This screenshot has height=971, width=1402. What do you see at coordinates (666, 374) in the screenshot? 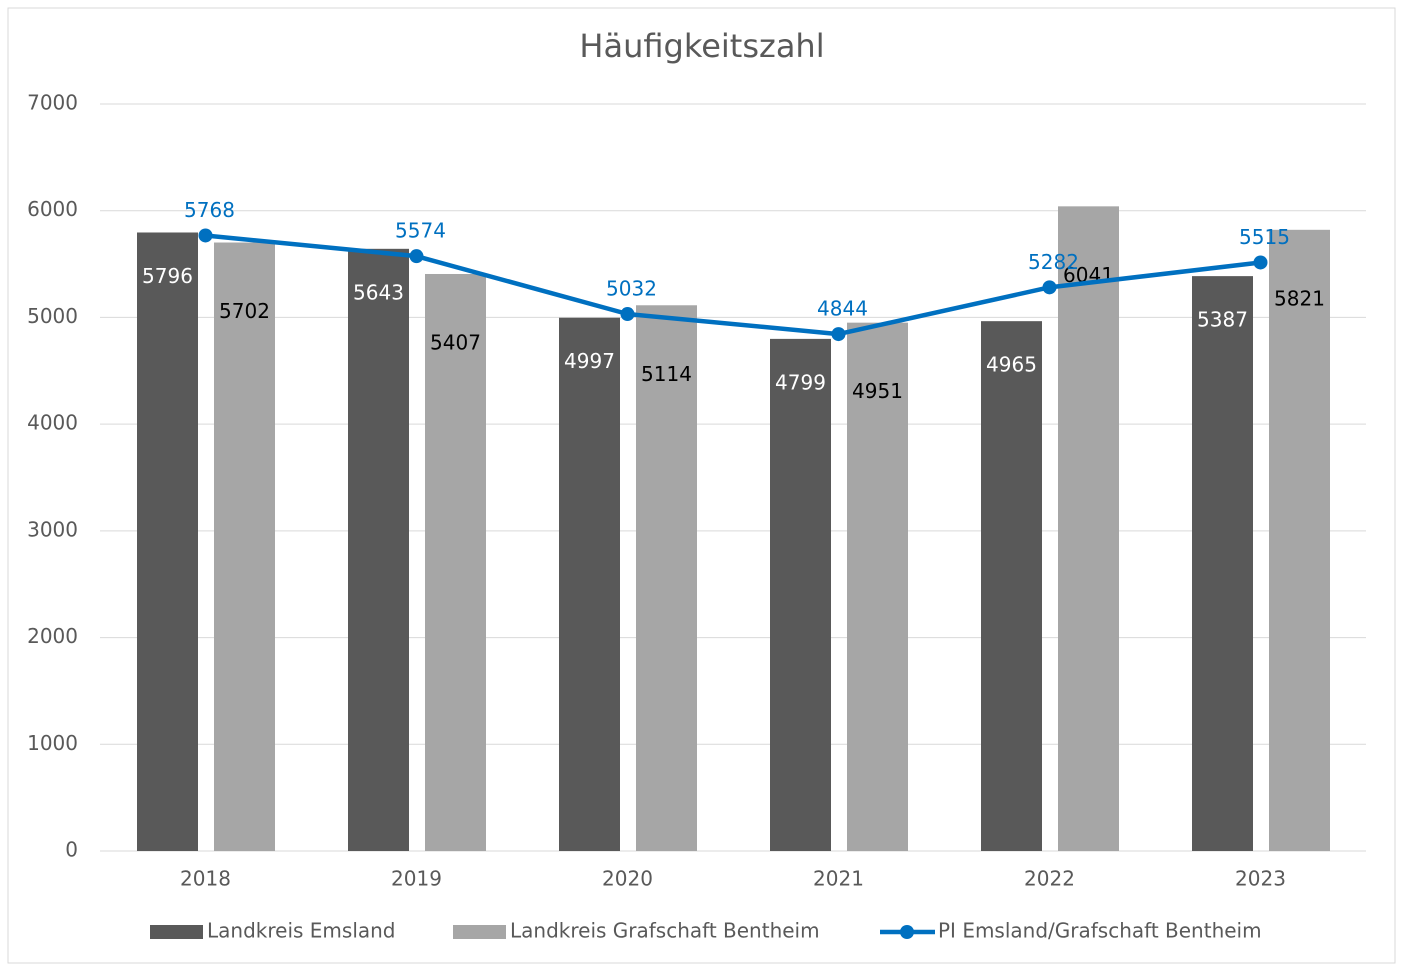
I see `data-label: 5114` at bounding box center [666, 374].